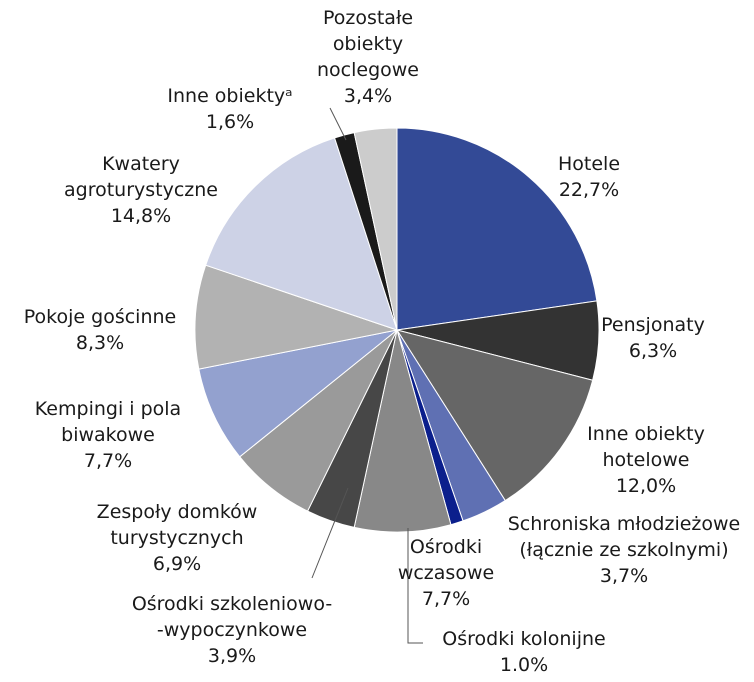 Image resolution: width=754 pixels, height=682 pixels. What do you see at coordinates (446, 560) in the screenshot?
I see `slice-label: Ośrodki wczasowe` at bounding box center [446, 560].